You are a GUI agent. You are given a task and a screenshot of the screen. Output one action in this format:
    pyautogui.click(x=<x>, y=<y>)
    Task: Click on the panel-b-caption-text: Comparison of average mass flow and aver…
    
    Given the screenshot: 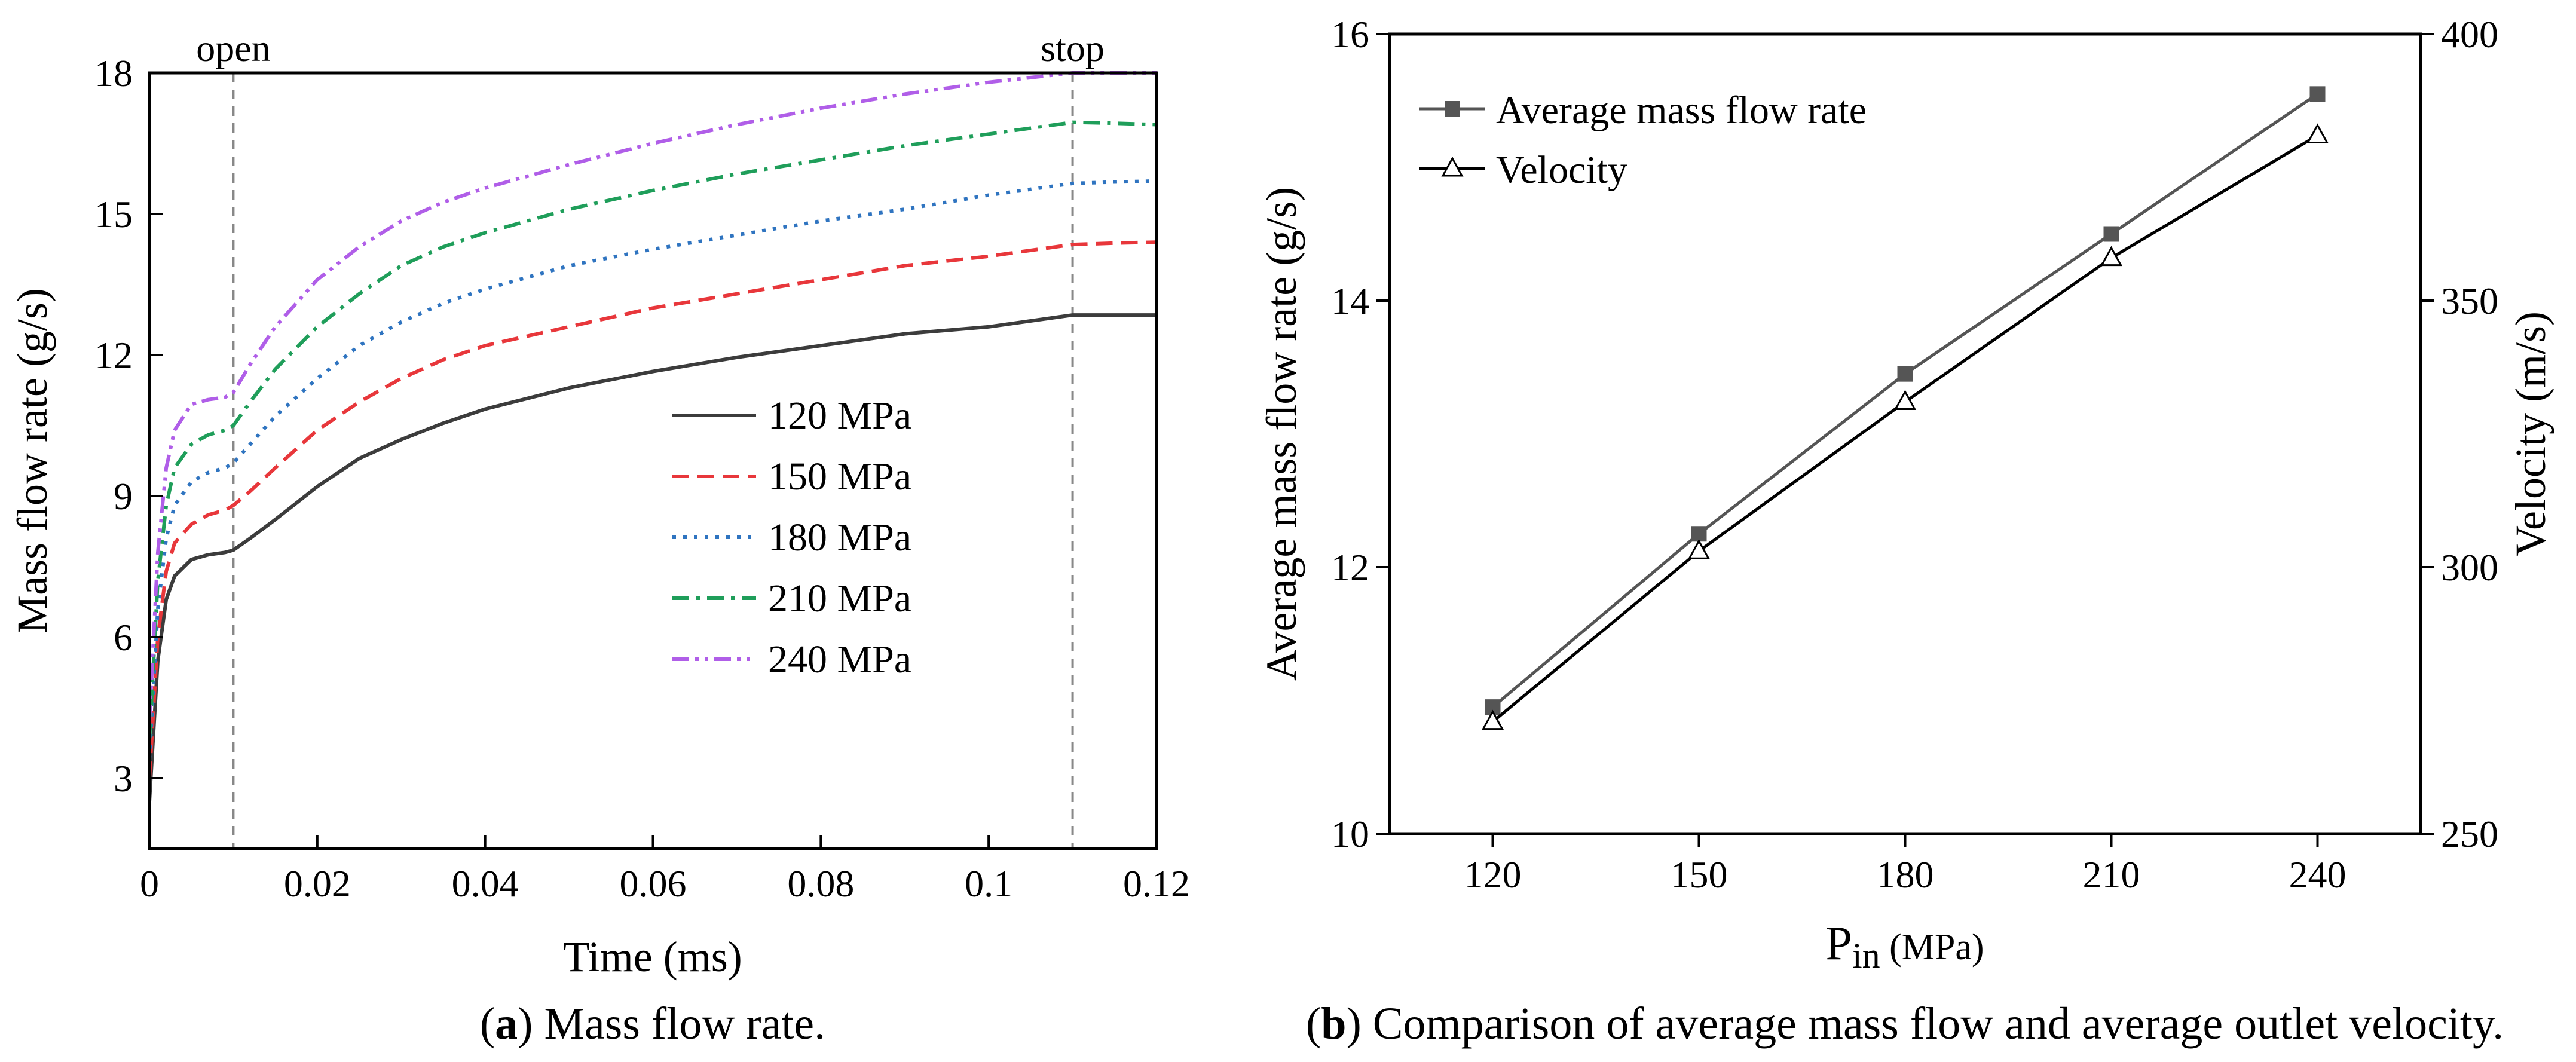 What is the action you would take?
    pyautogui.click(x=1933, y=1024)
    